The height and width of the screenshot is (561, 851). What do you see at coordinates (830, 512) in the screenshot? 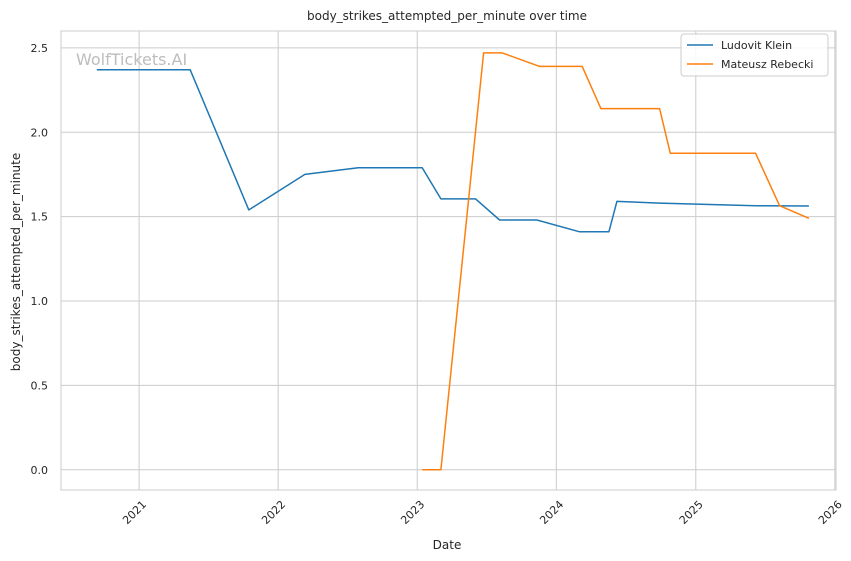
I see `x-tick-label: 2026` at bounding box center [830, 512].